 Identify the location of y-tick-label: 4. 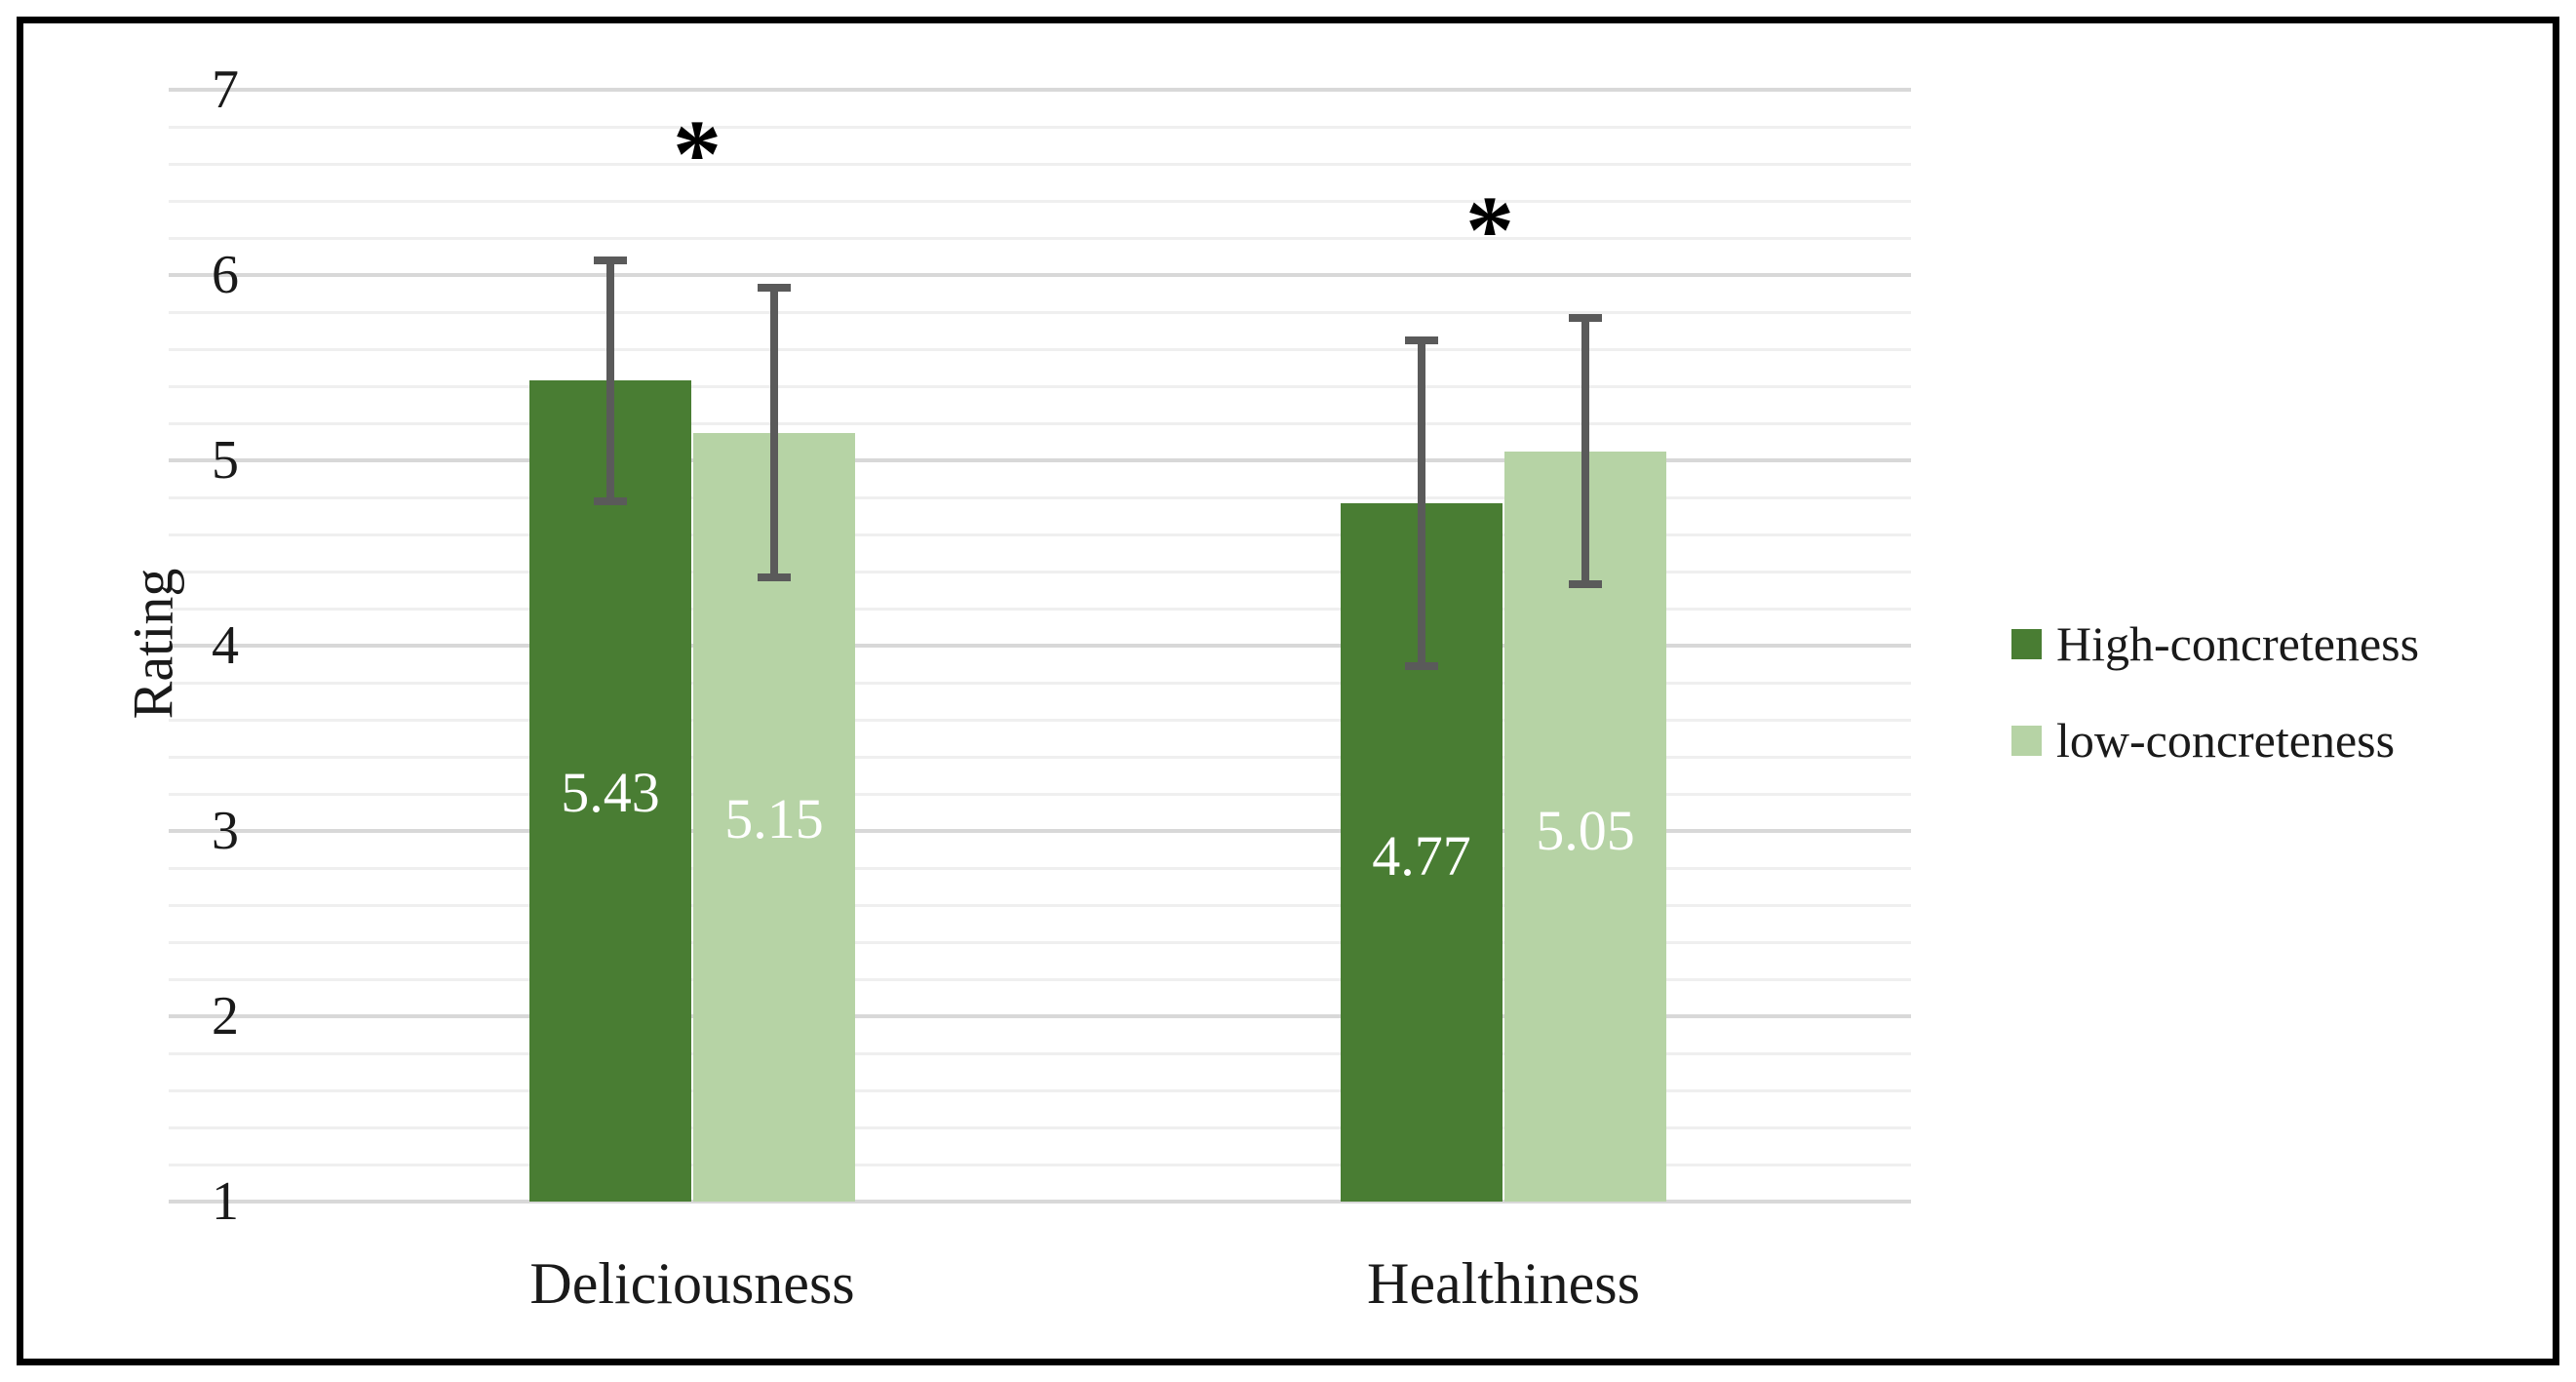
(225, 646).